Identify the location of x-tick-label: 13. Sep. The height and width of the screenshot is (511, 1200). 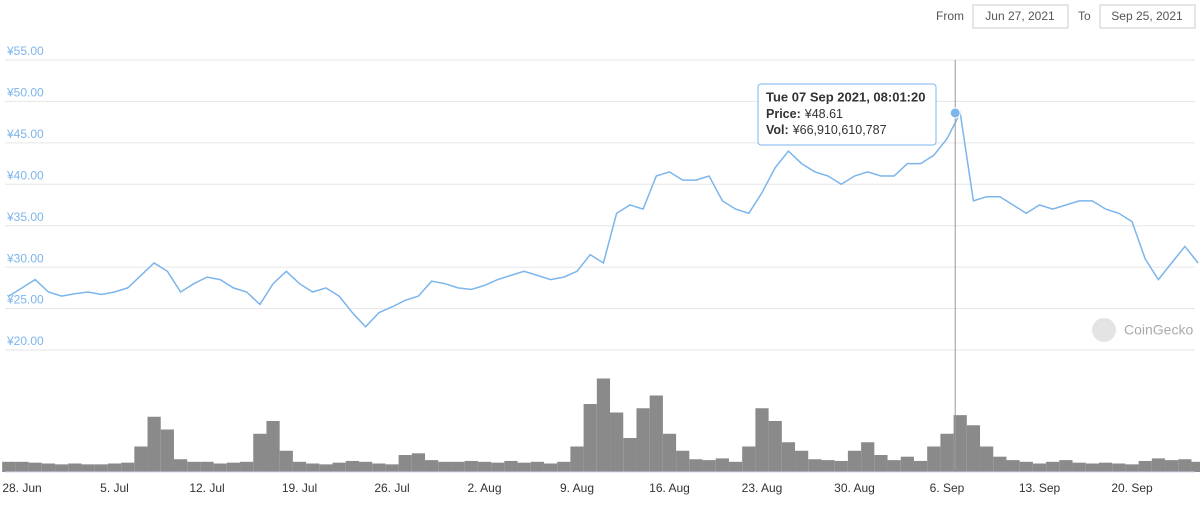
(1040, 488).